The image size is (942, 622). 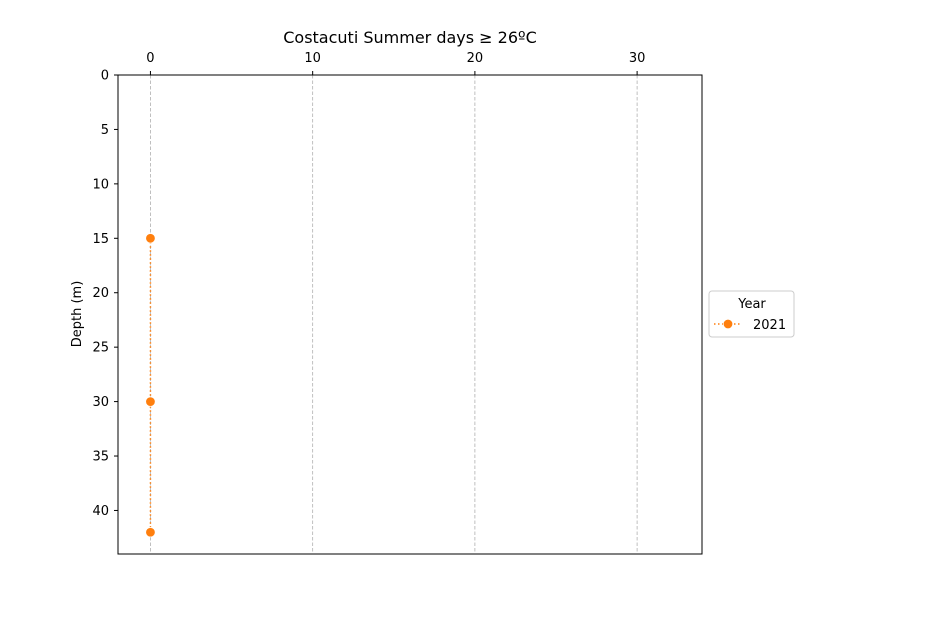 I want to click on y-tick-label-20: 20, so click(x=100, y=293).